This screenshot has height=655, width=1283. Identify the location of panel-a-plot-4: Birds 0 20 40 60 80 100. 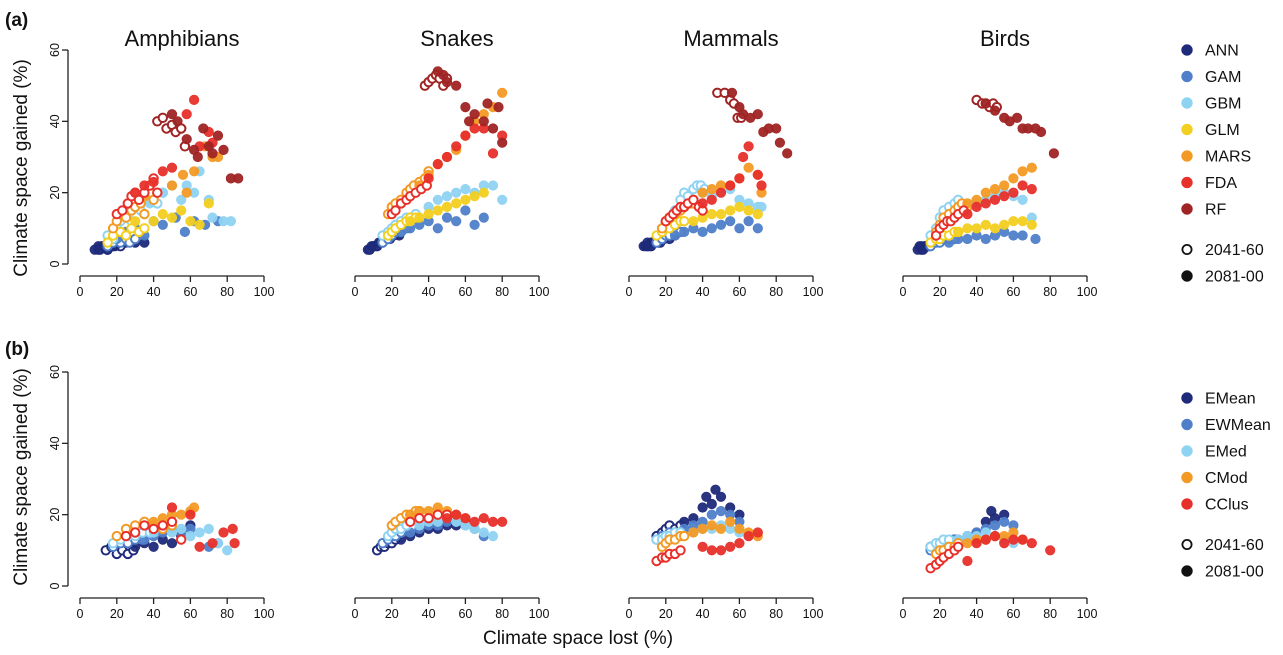
(999, 162).